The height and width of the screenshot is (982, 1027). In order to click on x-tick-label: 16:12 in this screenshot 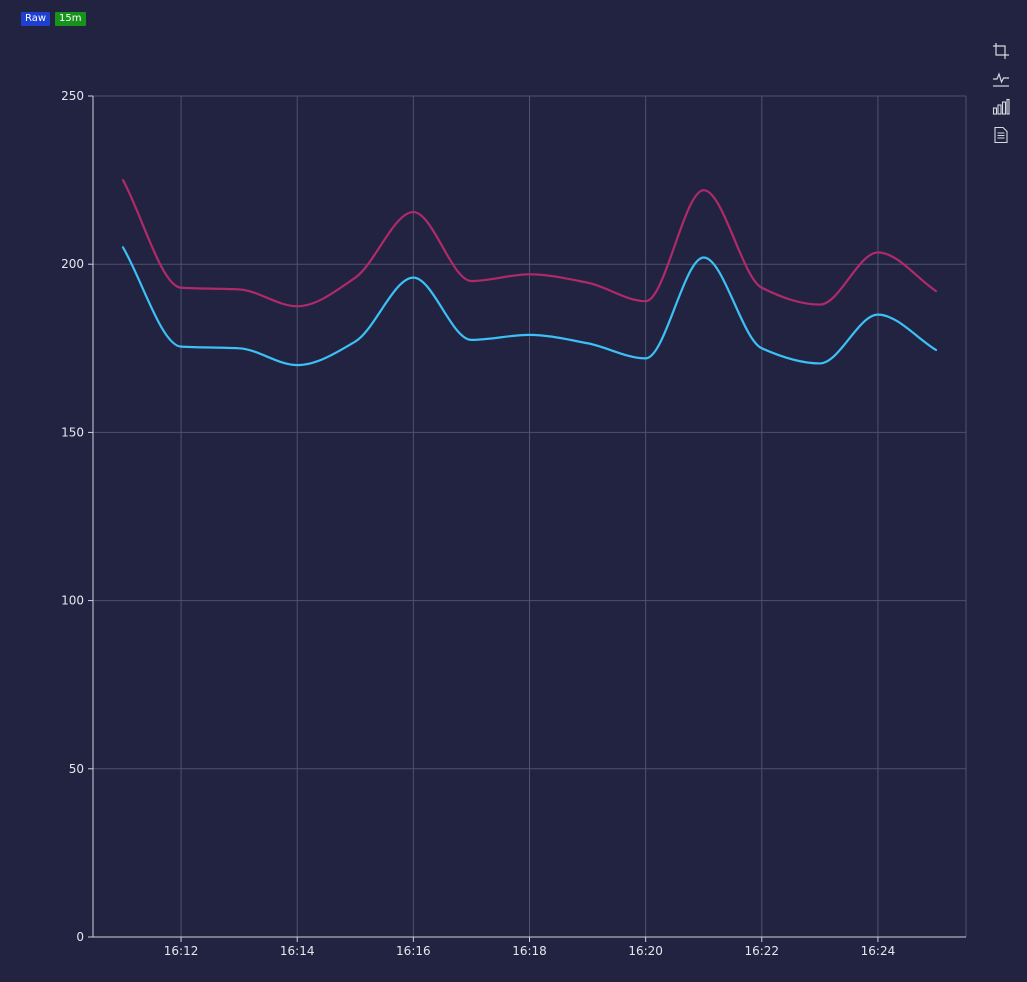, I will do `click(181, 951)`.